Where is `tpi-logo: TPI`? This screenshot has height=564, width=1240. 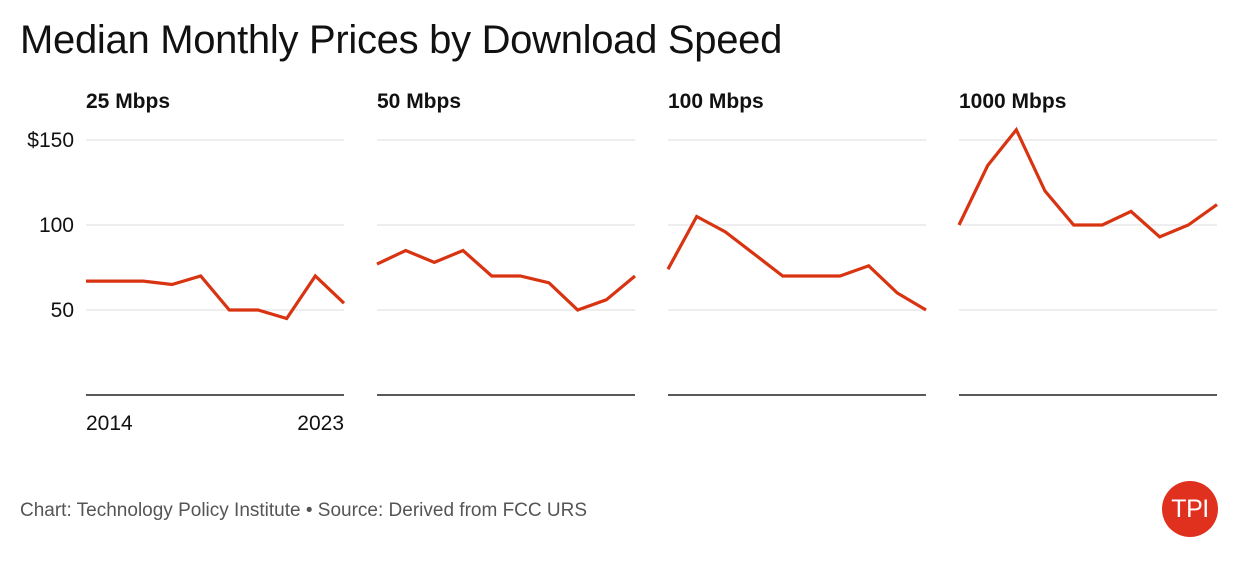 tpi-logo: TPI is located at coordinates (1190, 509).